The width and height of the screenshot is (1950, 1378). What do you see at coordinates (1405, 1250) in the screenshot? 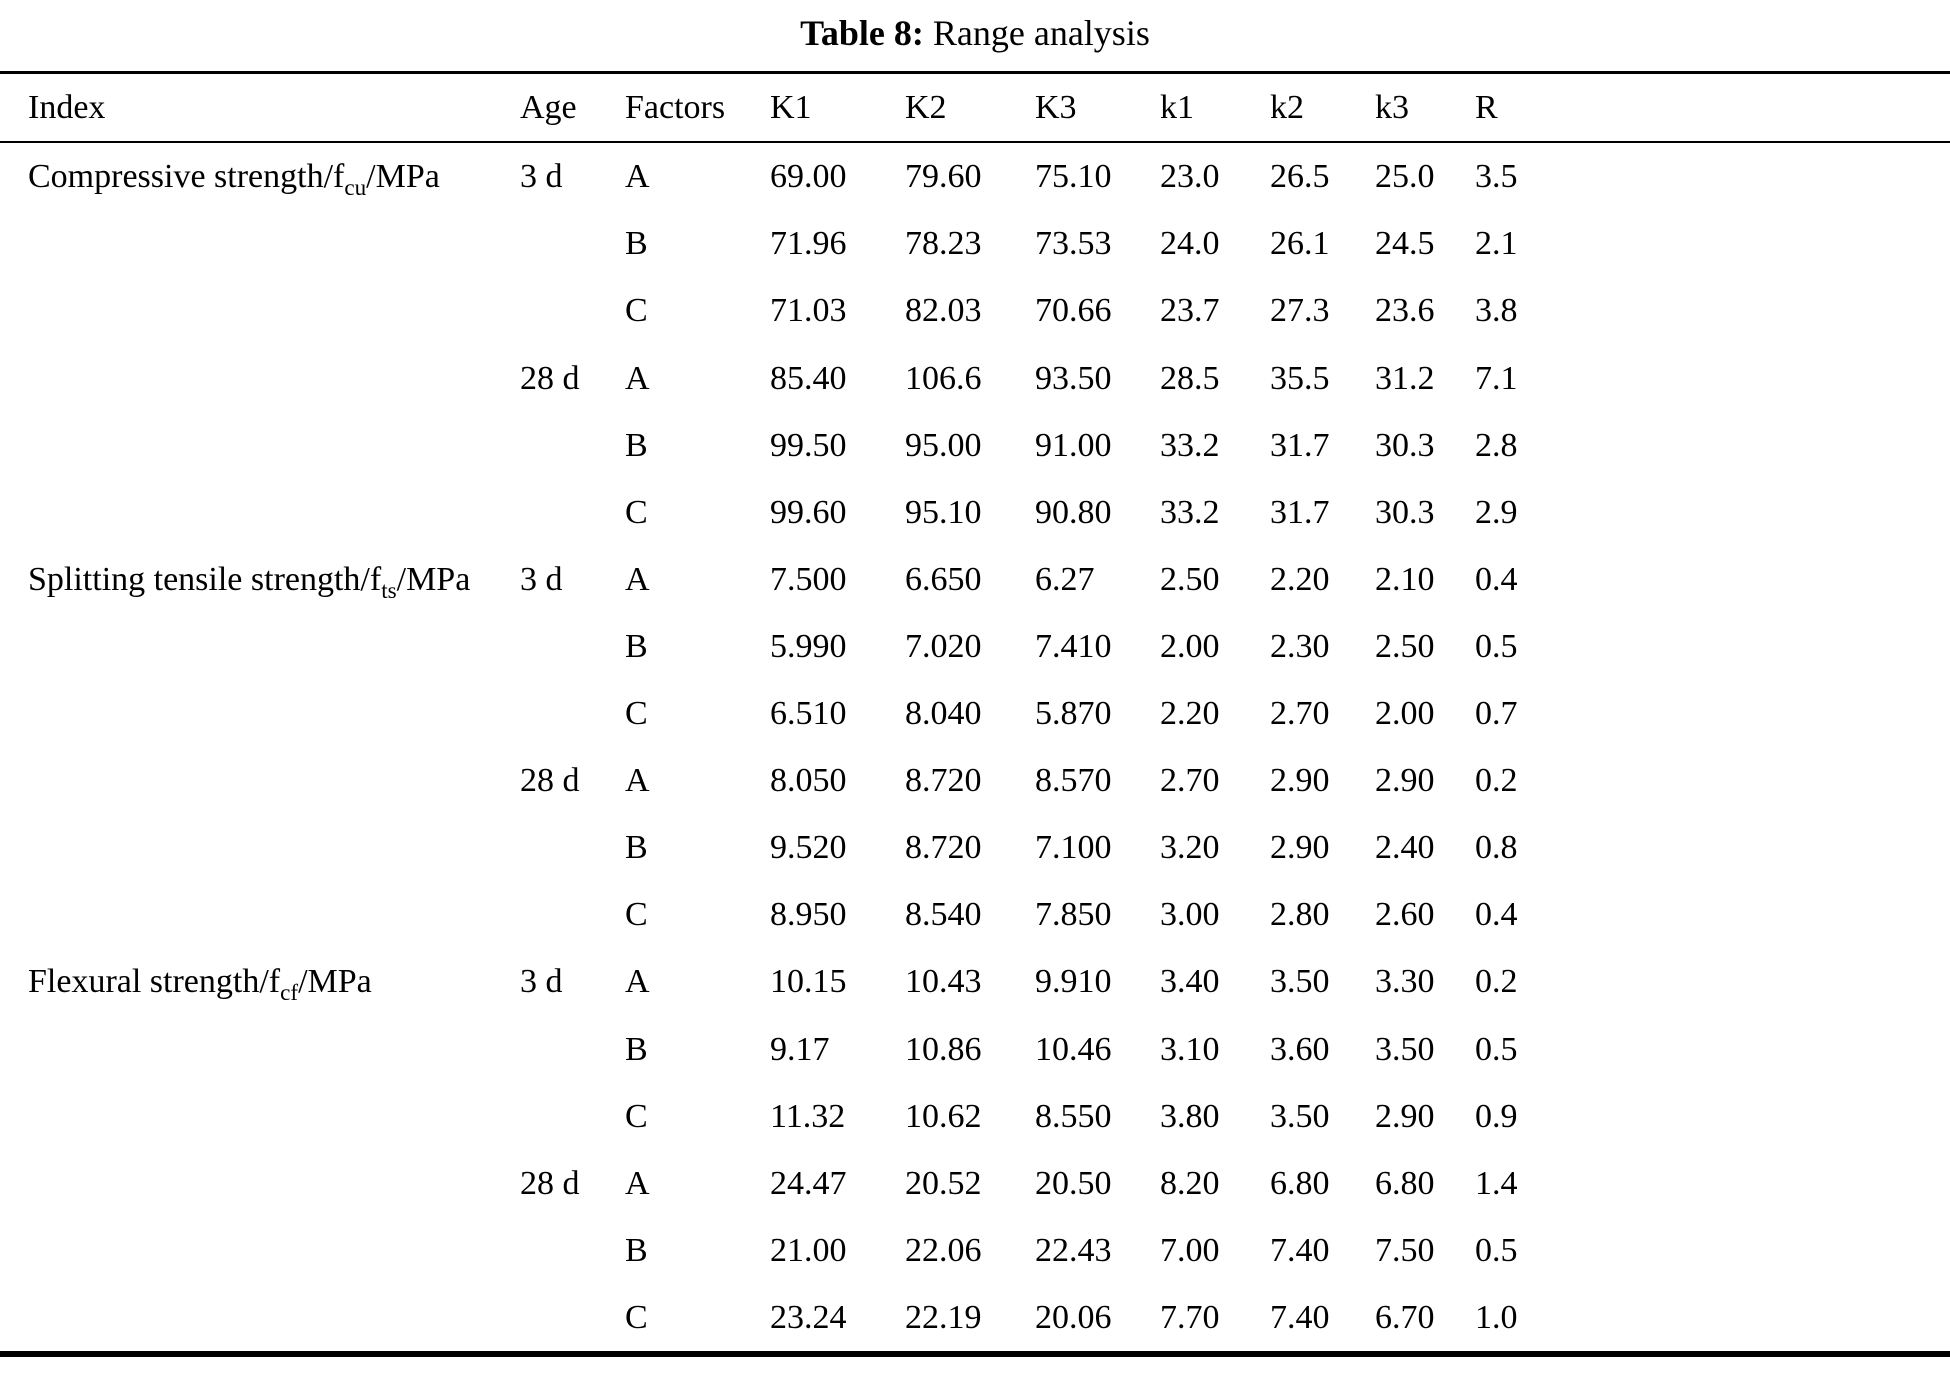
I see `k3-cell: 7.50` at bounding box center [1405, 1250].